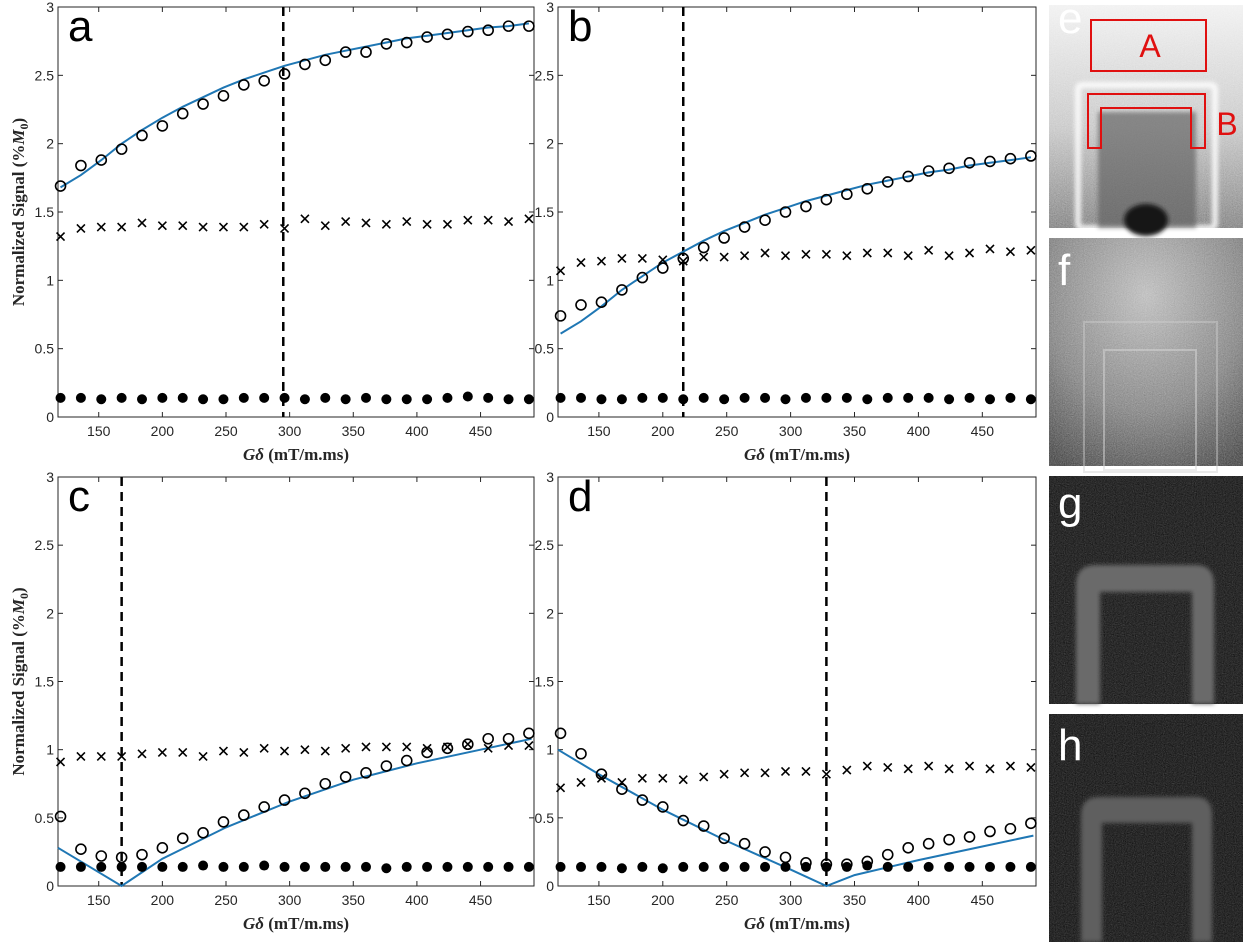 Image resolution: width=1248 pixels, height=942 pixels. I want to click on y-axis-label-symbol: M, so click(18, 606).